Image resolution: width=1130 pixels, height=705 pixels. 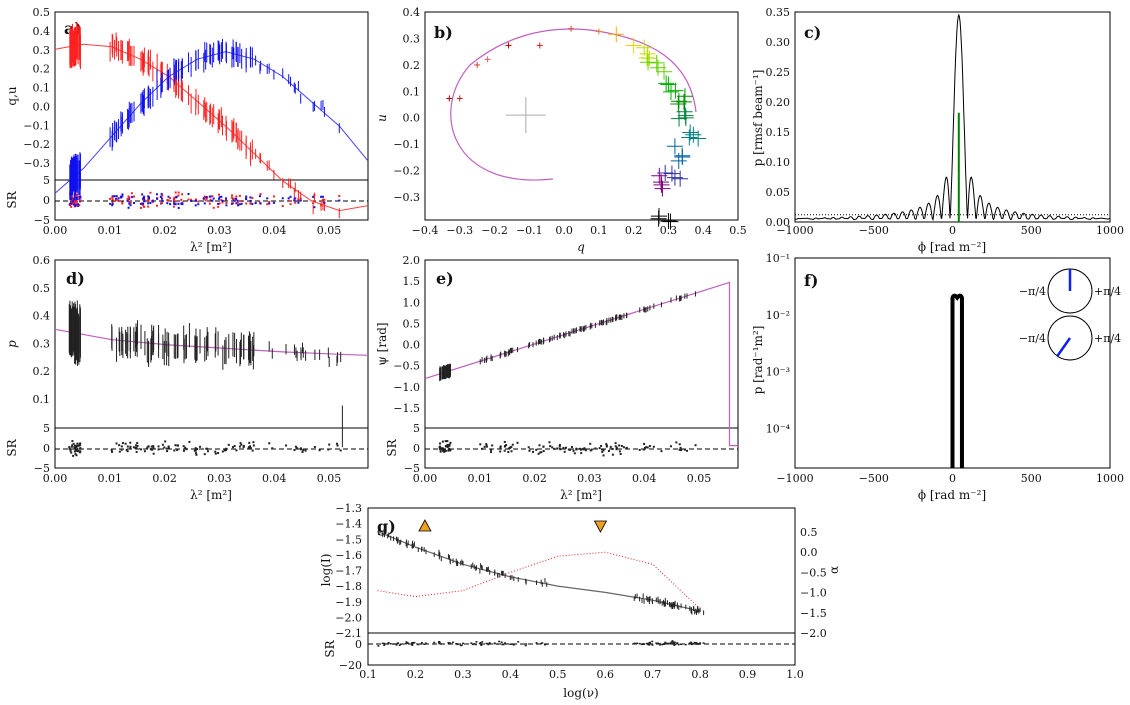 I want to click on panel-e-residual-ylabel: SR, so click(x=392, y=447).